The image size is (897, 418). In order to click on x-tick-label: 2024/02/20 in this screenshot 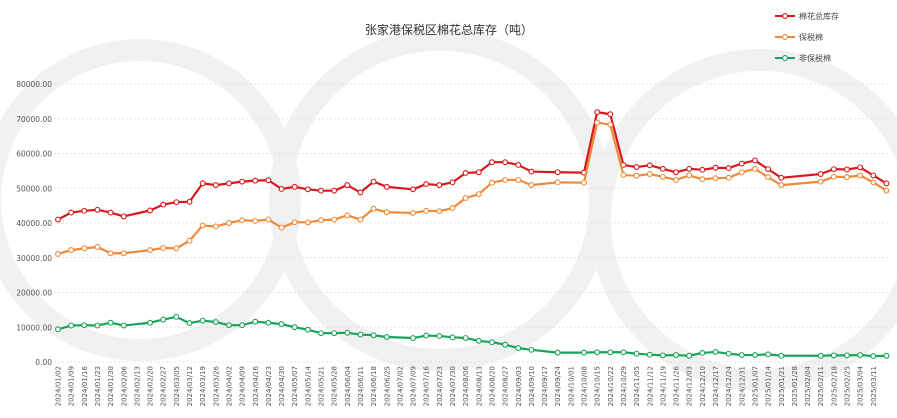, I will do `click(151, 386)`.